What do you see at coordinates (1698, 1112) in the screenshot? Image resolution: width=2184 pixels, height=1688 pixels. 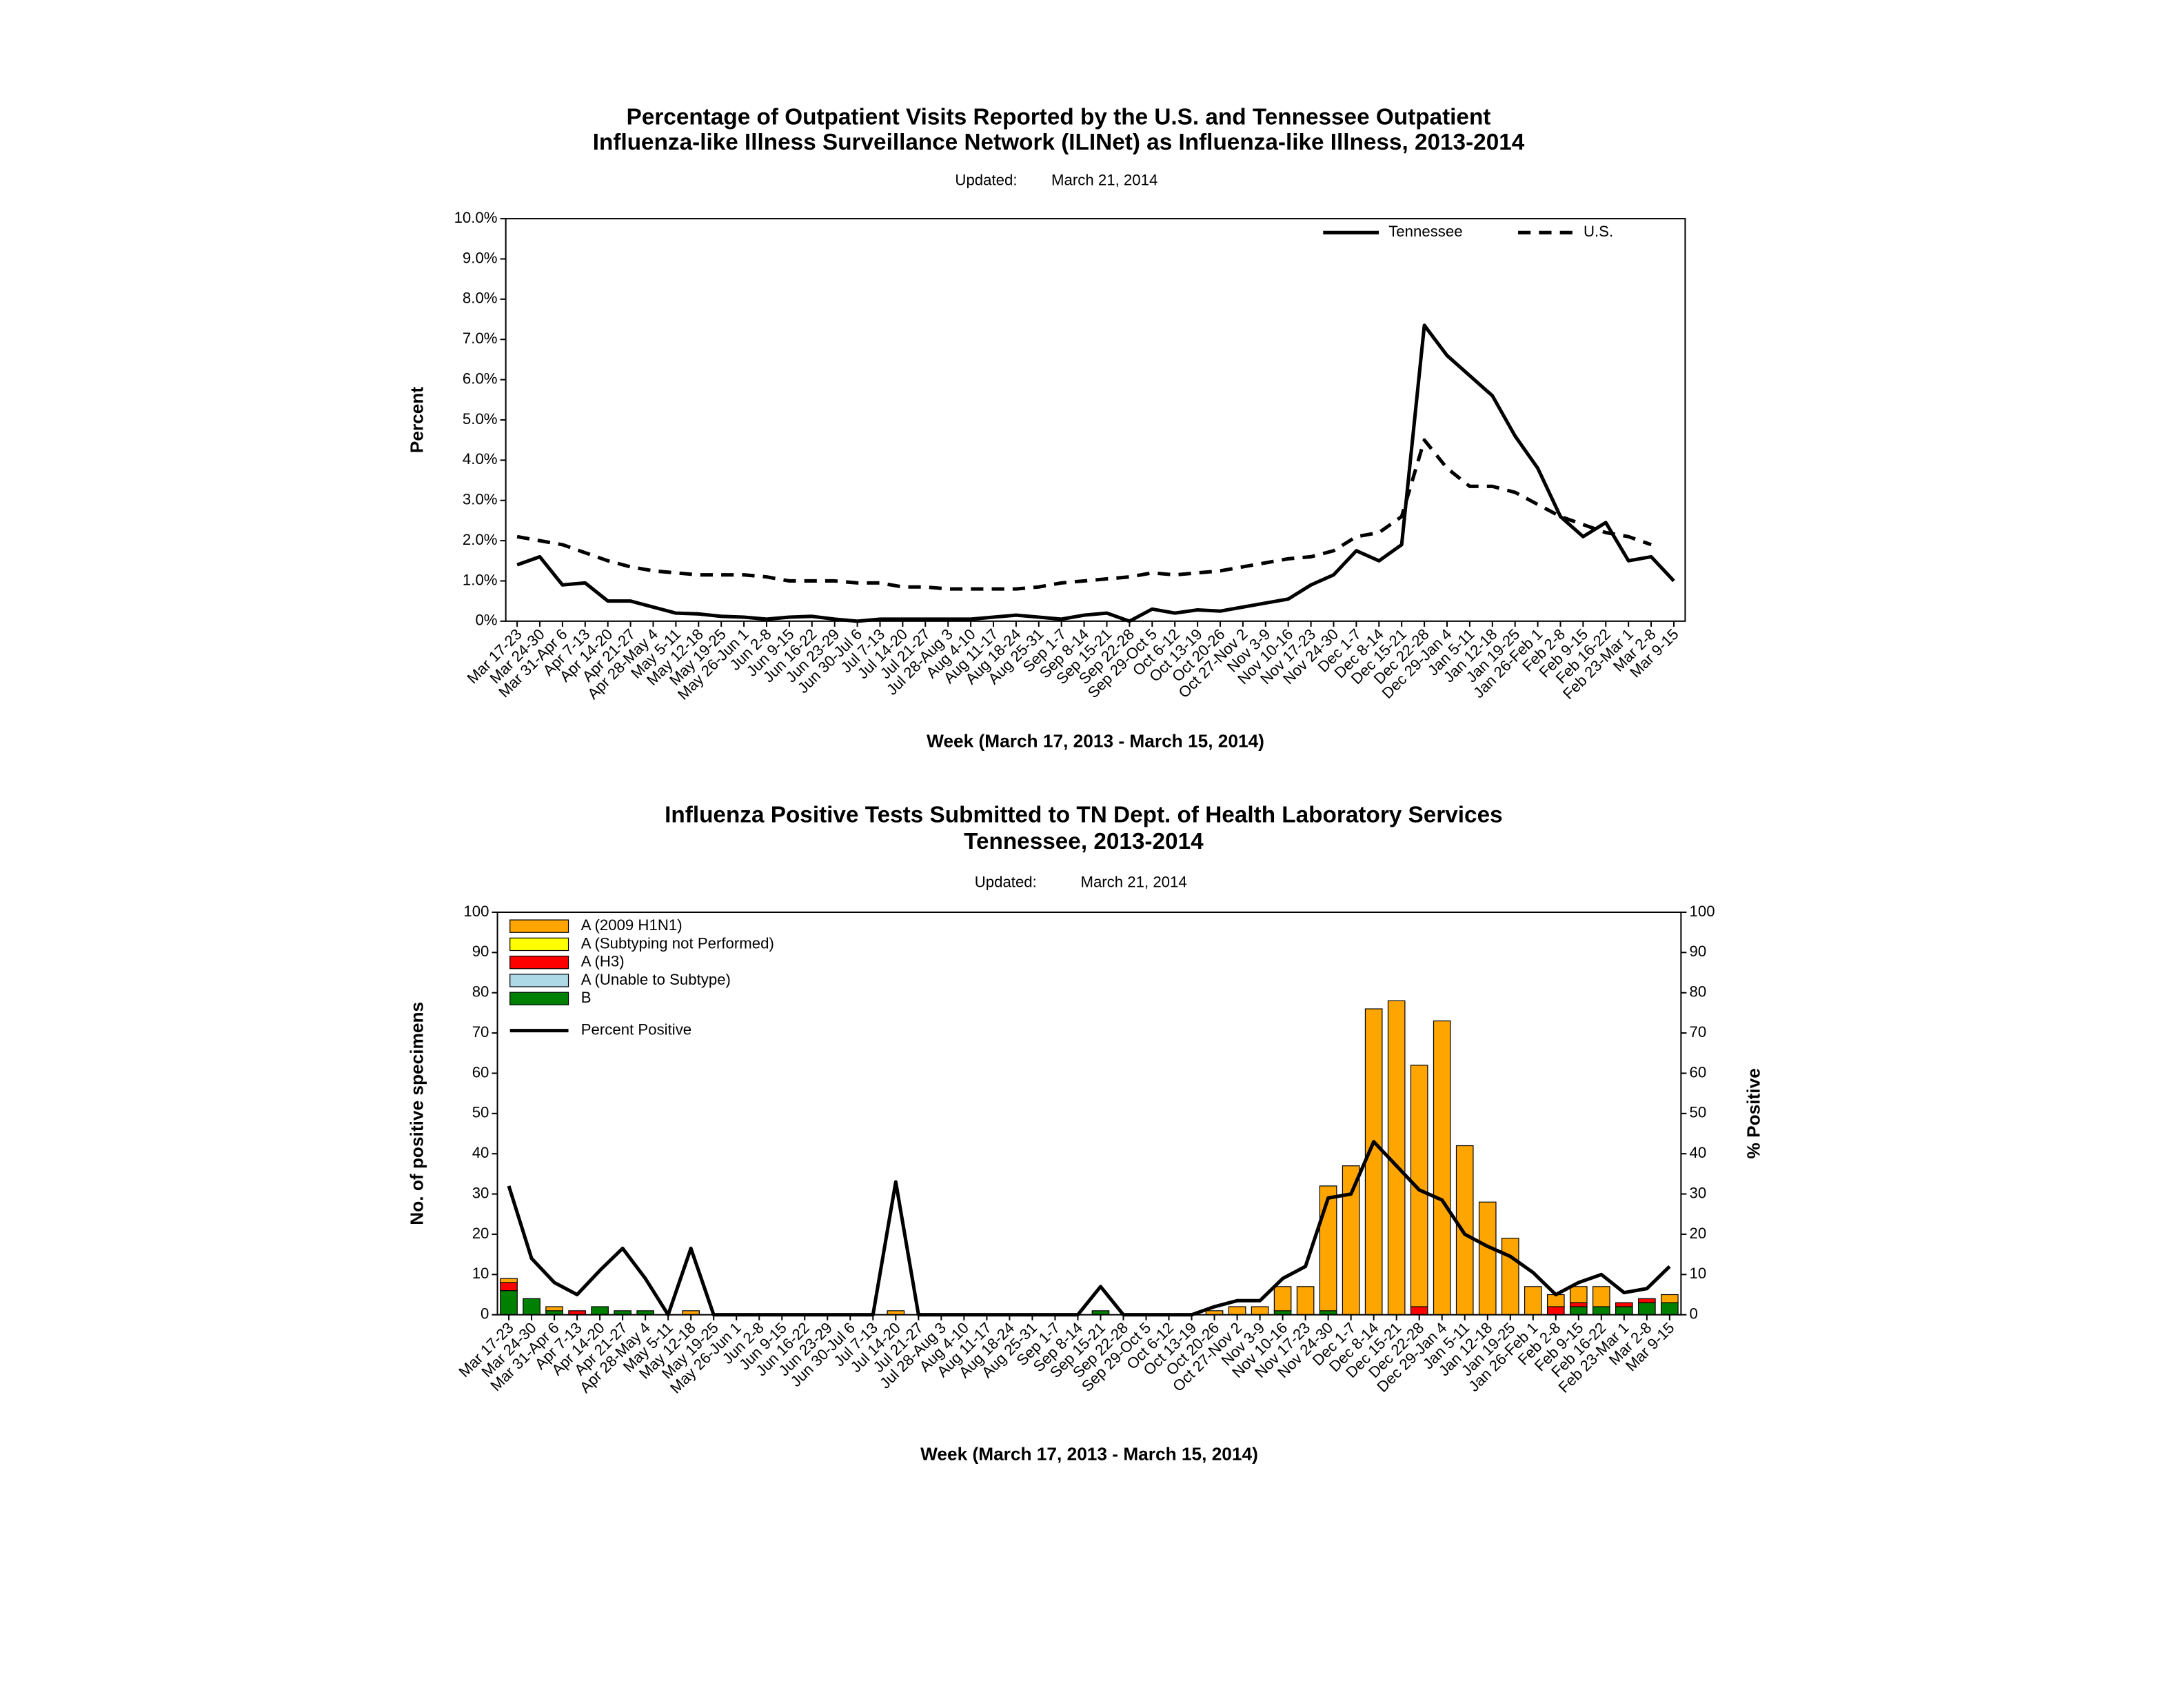 I see `y2-tick-label: 50` at bounding box center [1698, 1112].